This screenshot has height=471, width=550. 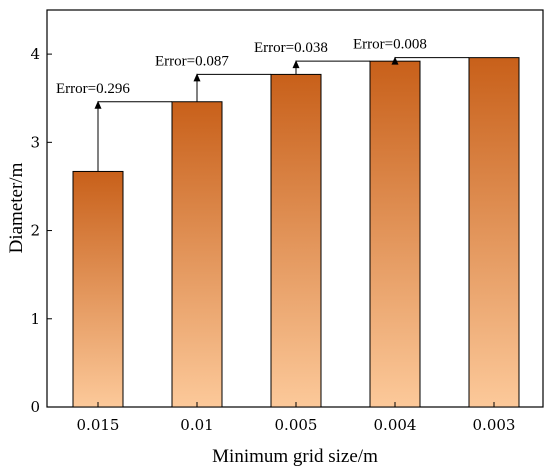 I want to click on bar-0.003, so click(x=494, y=232).